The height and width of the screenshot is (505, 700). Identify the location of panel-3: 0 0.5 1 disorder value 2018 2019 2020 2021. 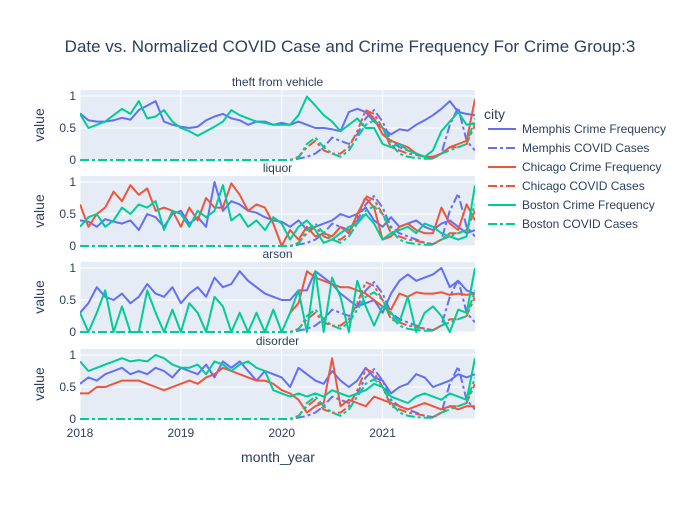
(253, 387).